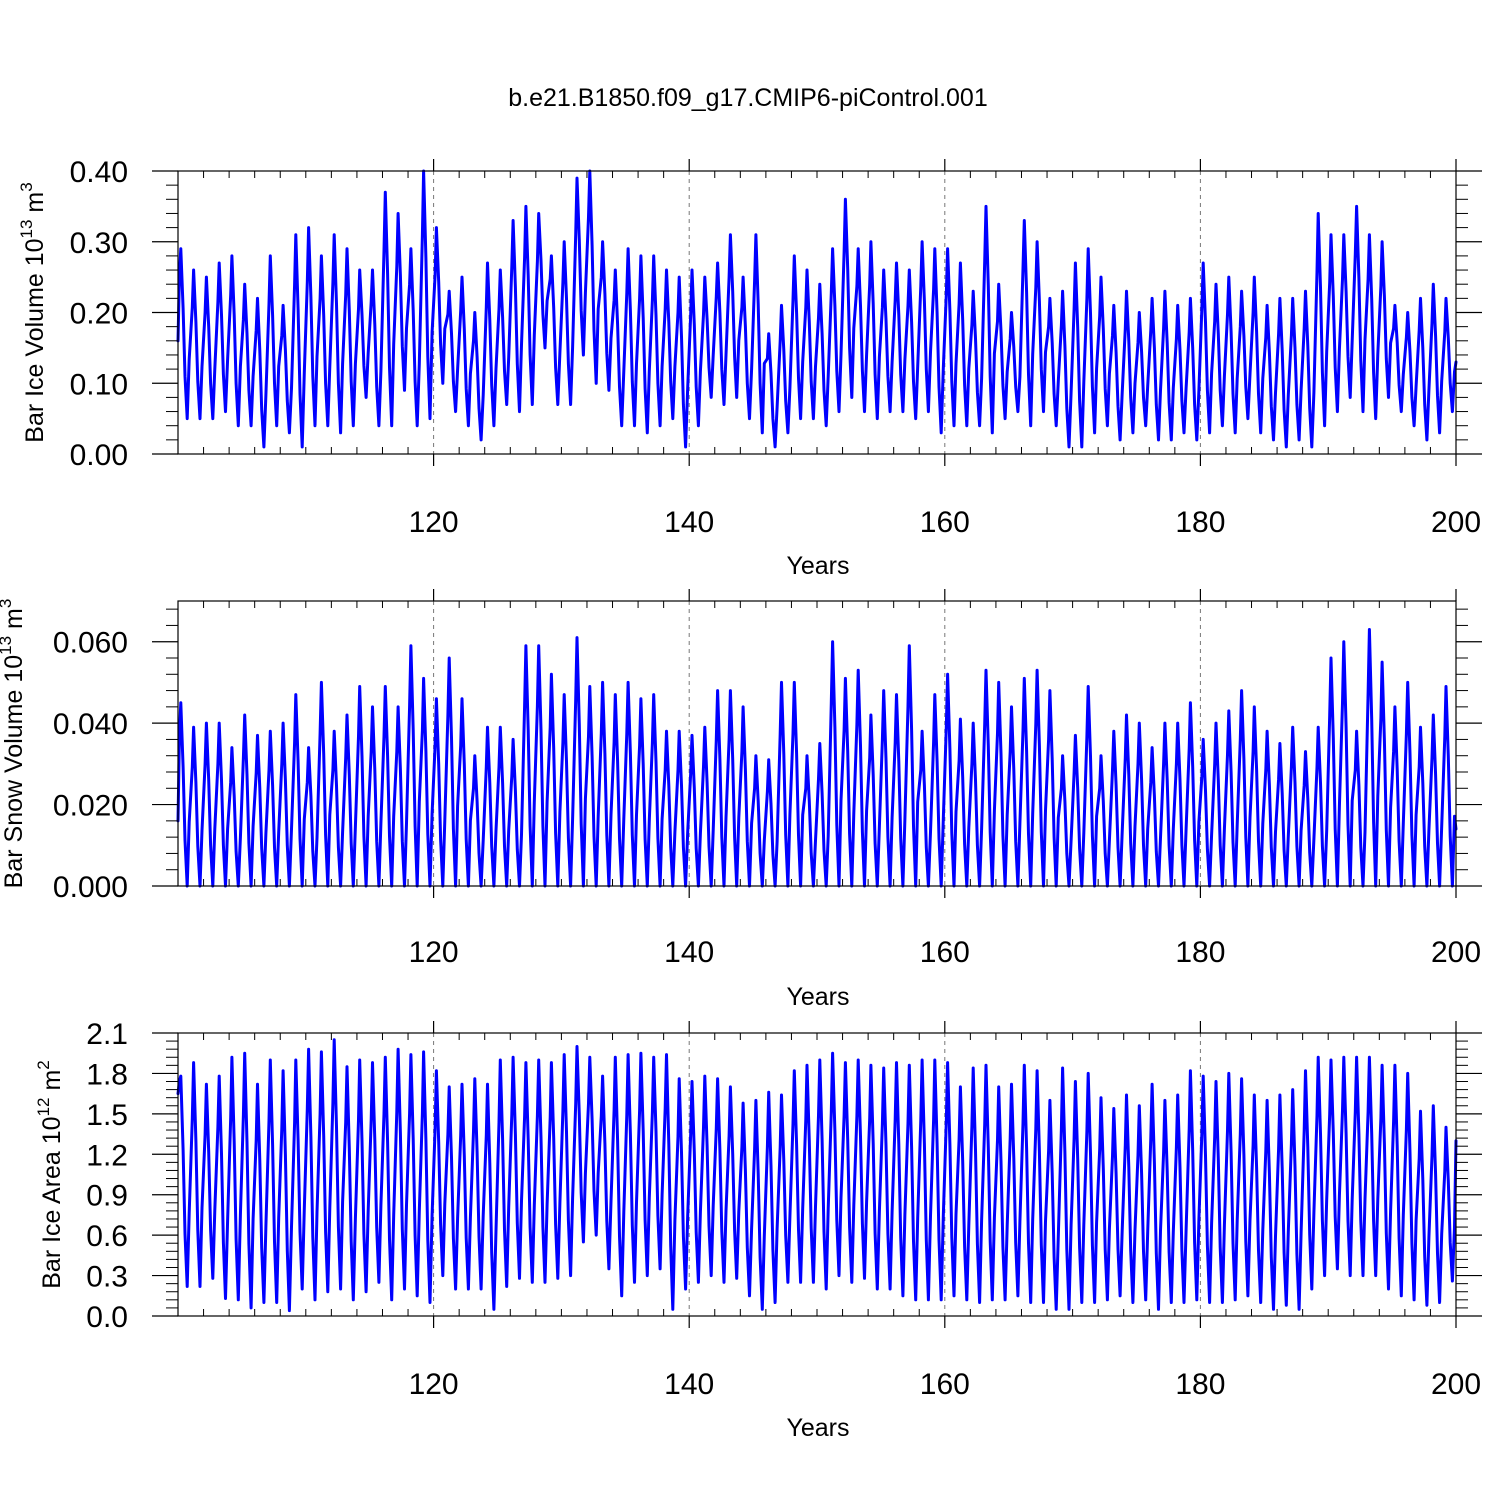 The width and height of the screenshot is (1500, 1500). Describe the element at coordinates (90, 643) in the screenshot. I see `y-tick-label: 0.060` at that location.